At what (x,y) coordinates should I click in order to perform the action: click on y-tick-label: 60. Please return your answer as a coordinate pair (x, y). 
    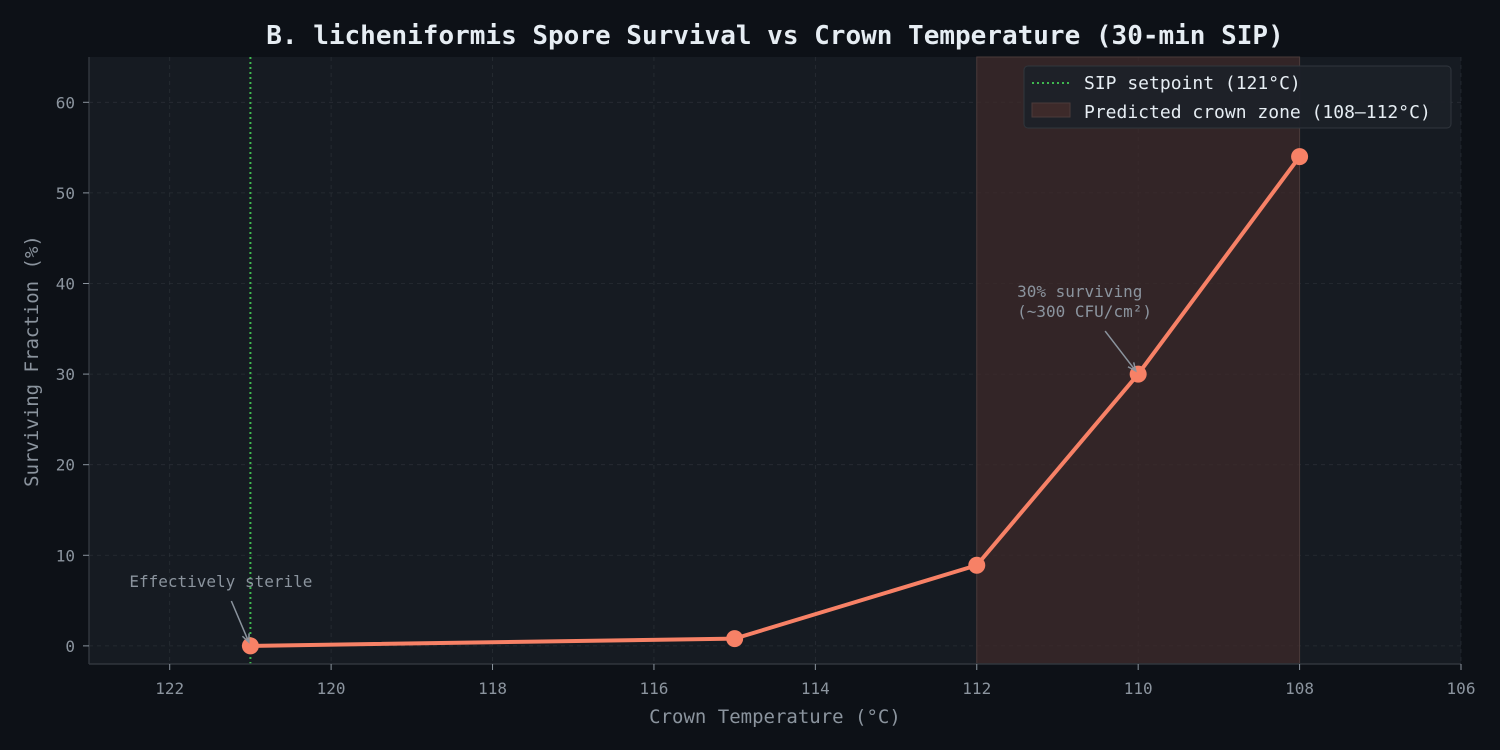
    Looking at the image, I should click on (65, 102).